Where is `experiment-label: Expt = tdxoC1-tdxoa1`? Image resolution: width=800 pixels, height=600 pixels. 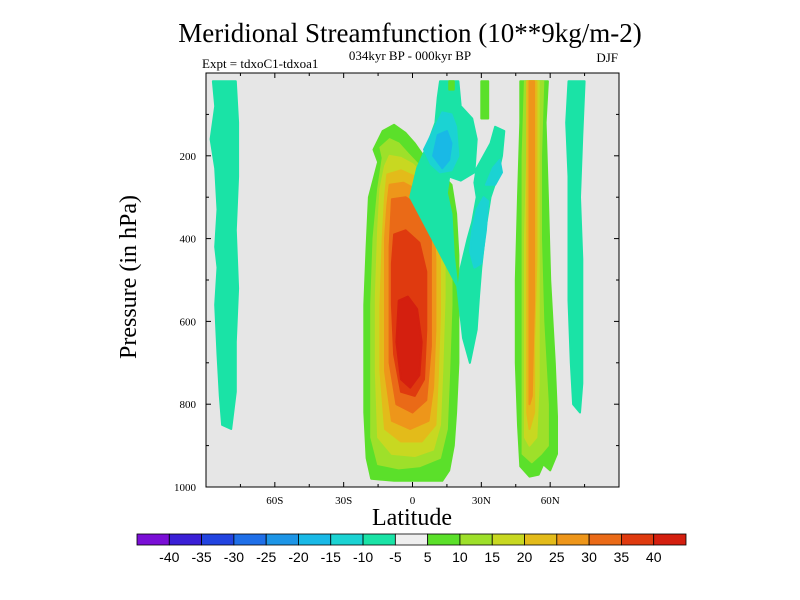
experiment-label: Expt = tdxoC1-tdxoa1 is located at coordinates (260, 63).